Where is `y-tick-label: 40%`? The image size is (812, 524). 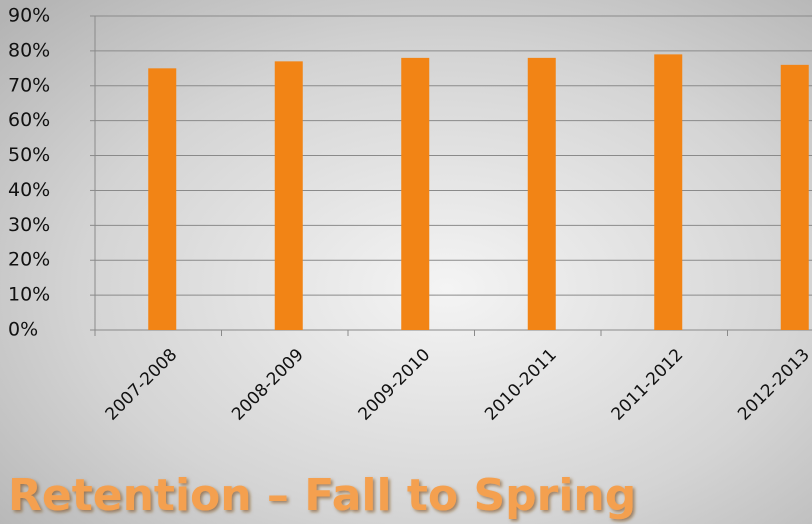 y-tick-label: 40% is located at coordinates (29, 190).